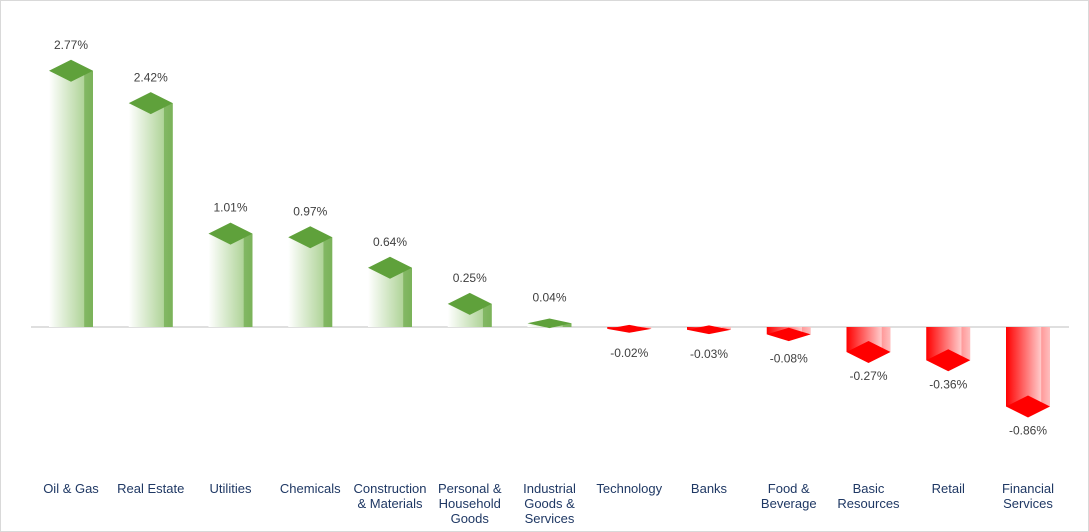 The width and height of the screenshot is (1089, 532). I want to click on value-label: 0.97%, so click(310, 211).